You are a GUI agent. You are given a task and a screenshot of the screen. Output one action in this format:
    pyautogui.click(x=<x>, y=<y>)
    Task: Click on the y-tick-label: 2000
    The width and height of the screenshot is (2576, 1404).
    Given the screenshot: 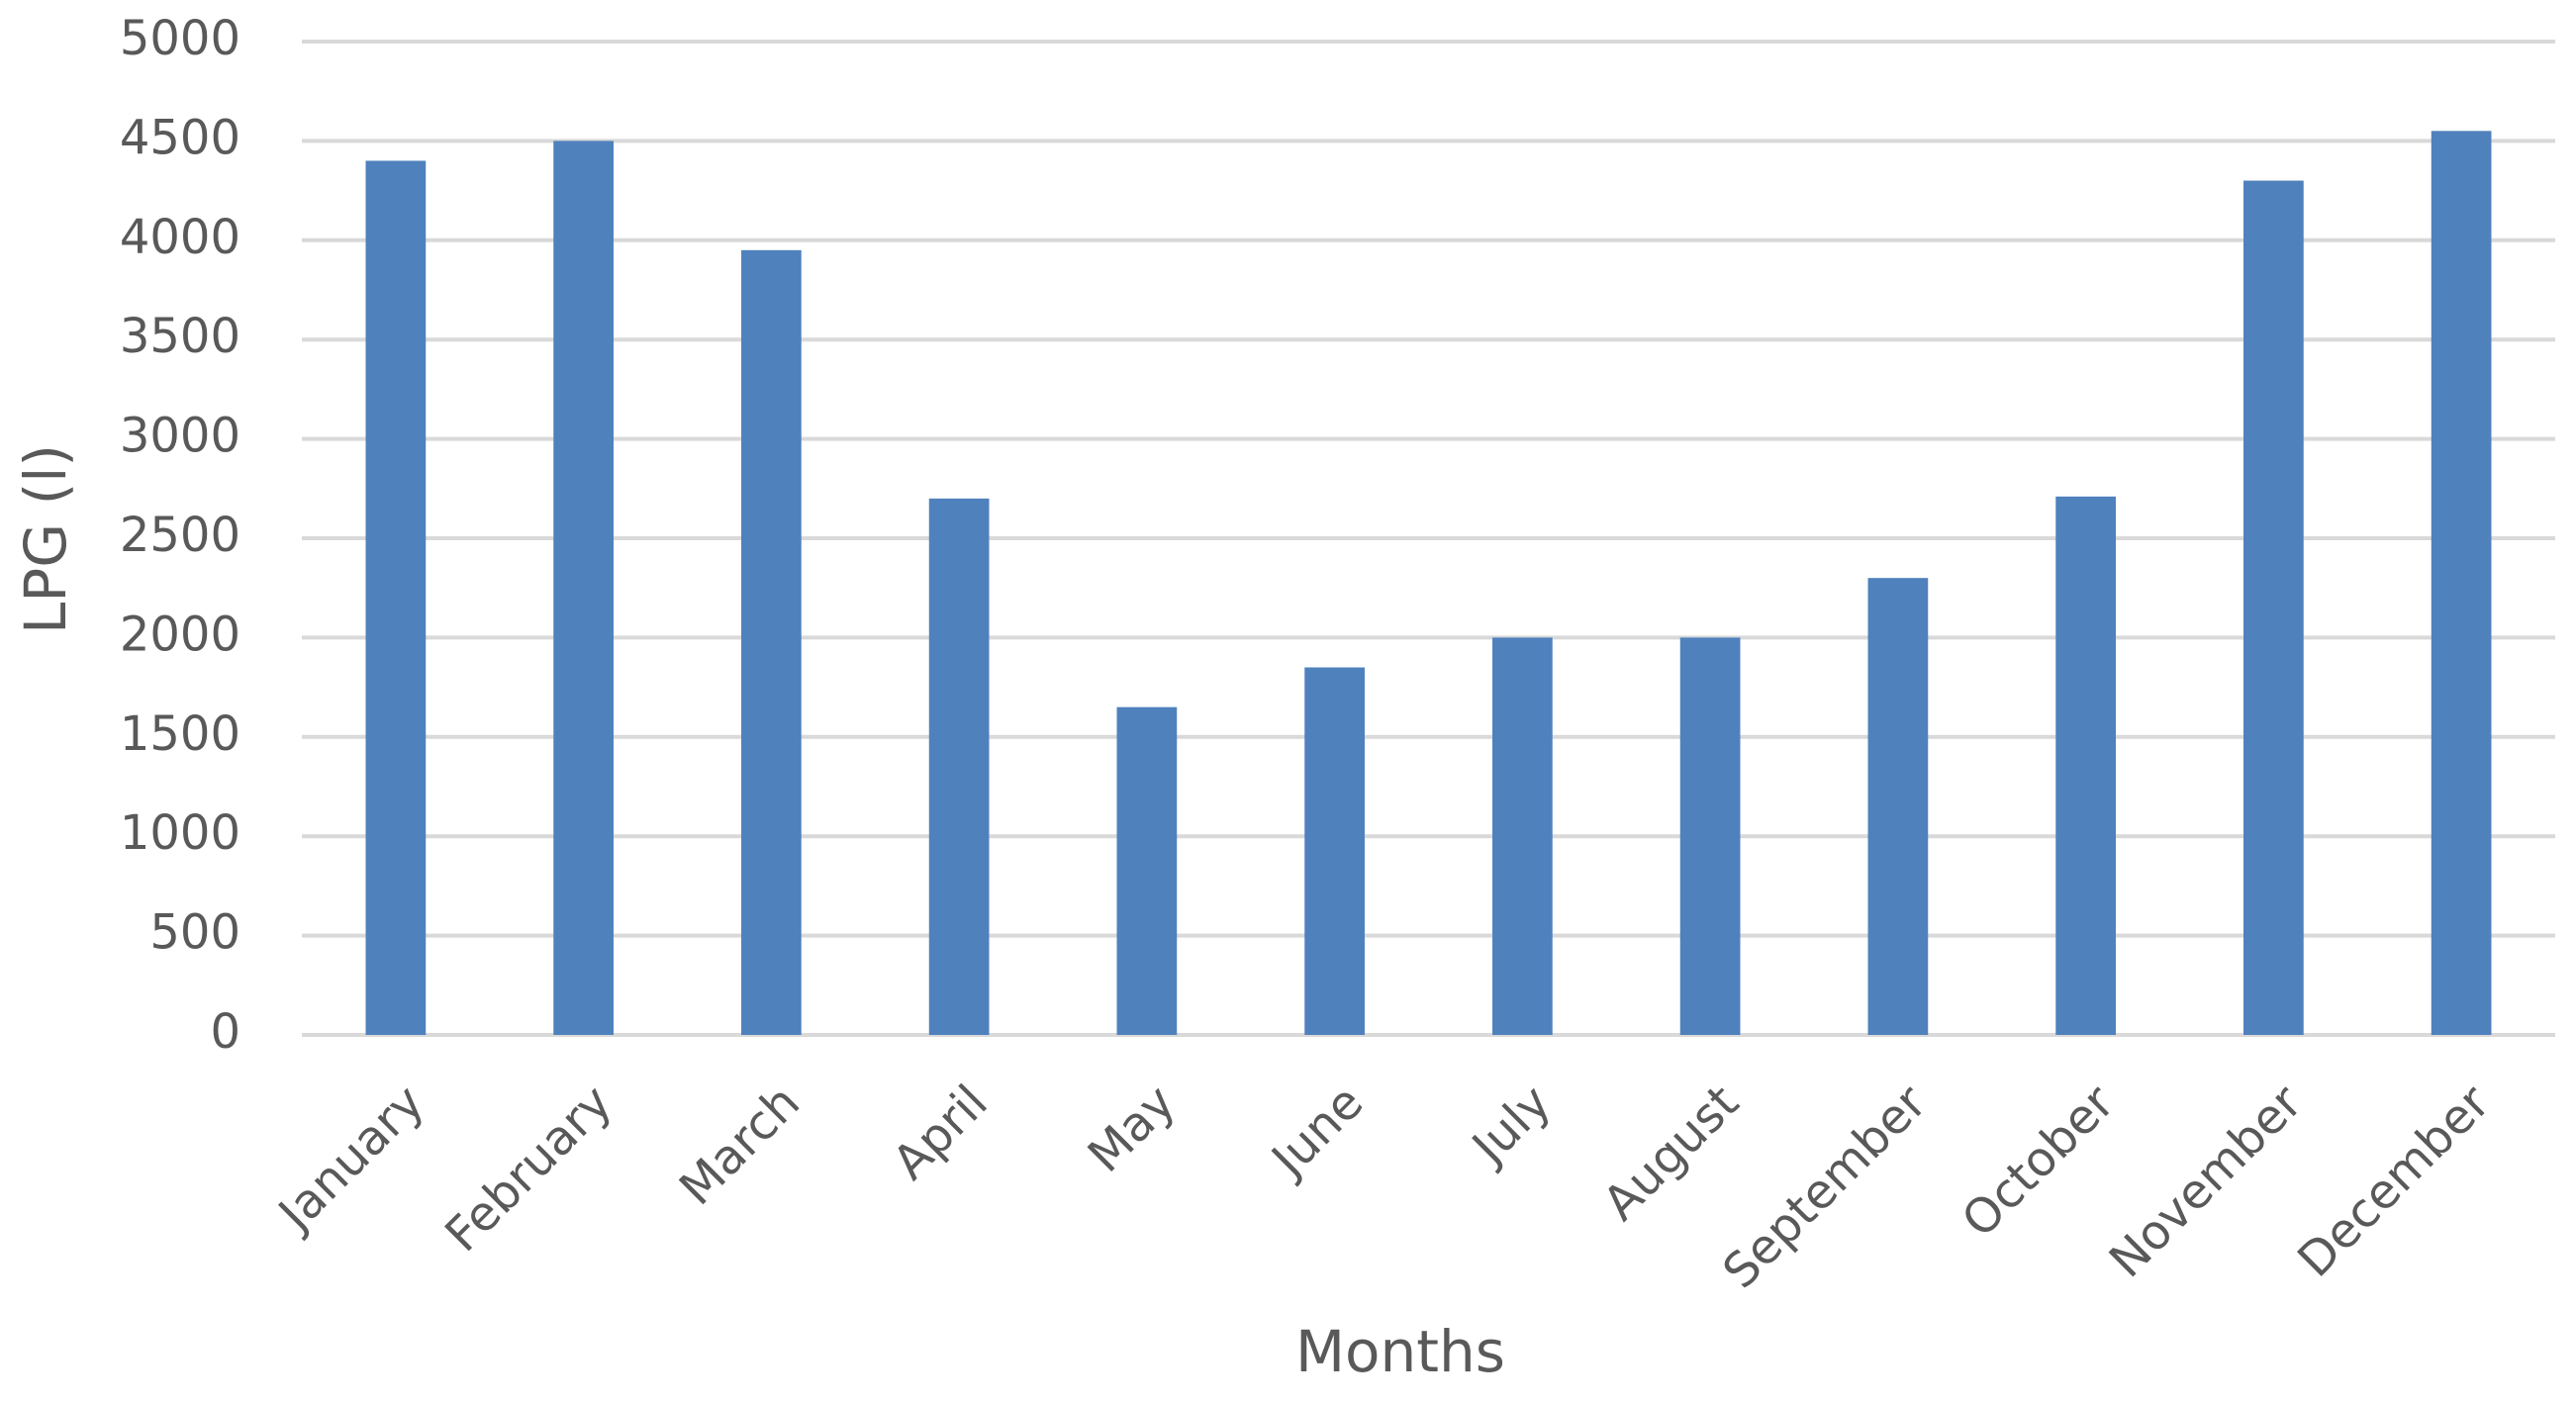 What is the action you would take?
    pyautogui.click(x=180, y=634)
    